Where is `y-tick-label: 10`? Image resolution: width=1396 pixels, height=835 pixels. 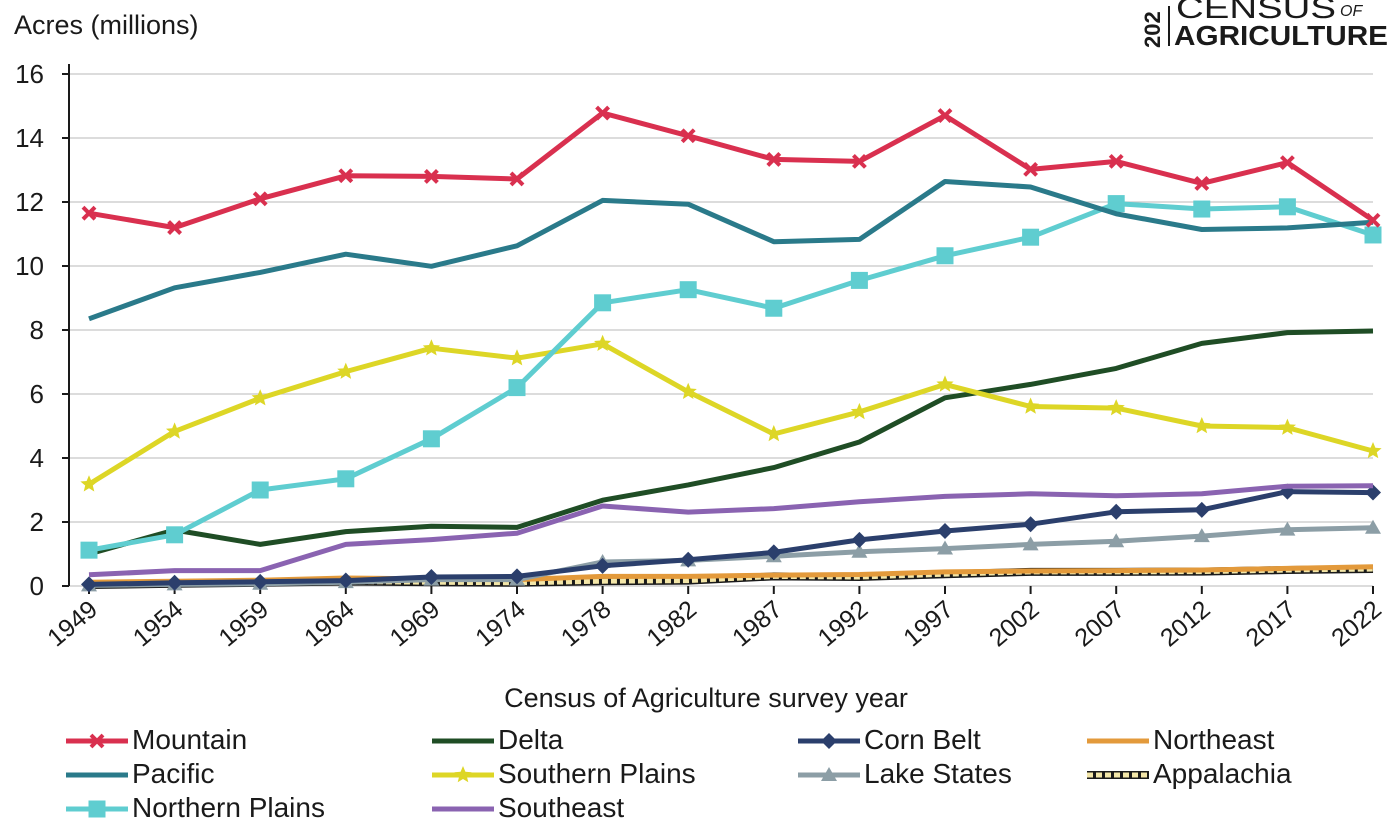 y-tick-label: 10 is located at coordinates (29, 266).